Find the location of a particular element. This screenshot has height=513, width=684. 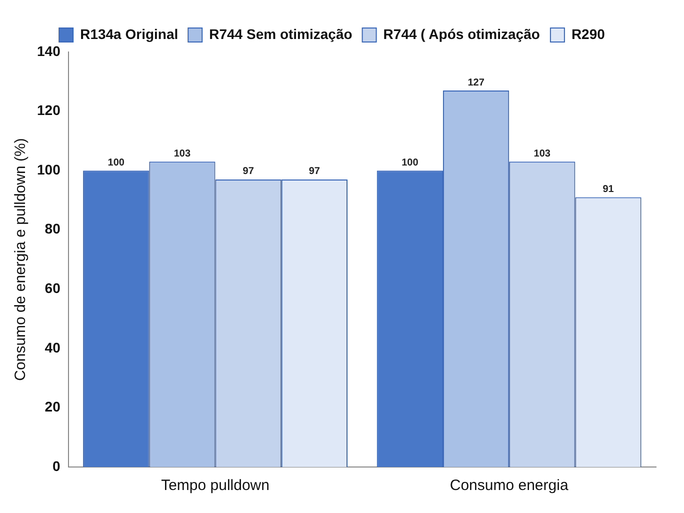

y-tick-label: 60 is located at coordinates (52, 288).